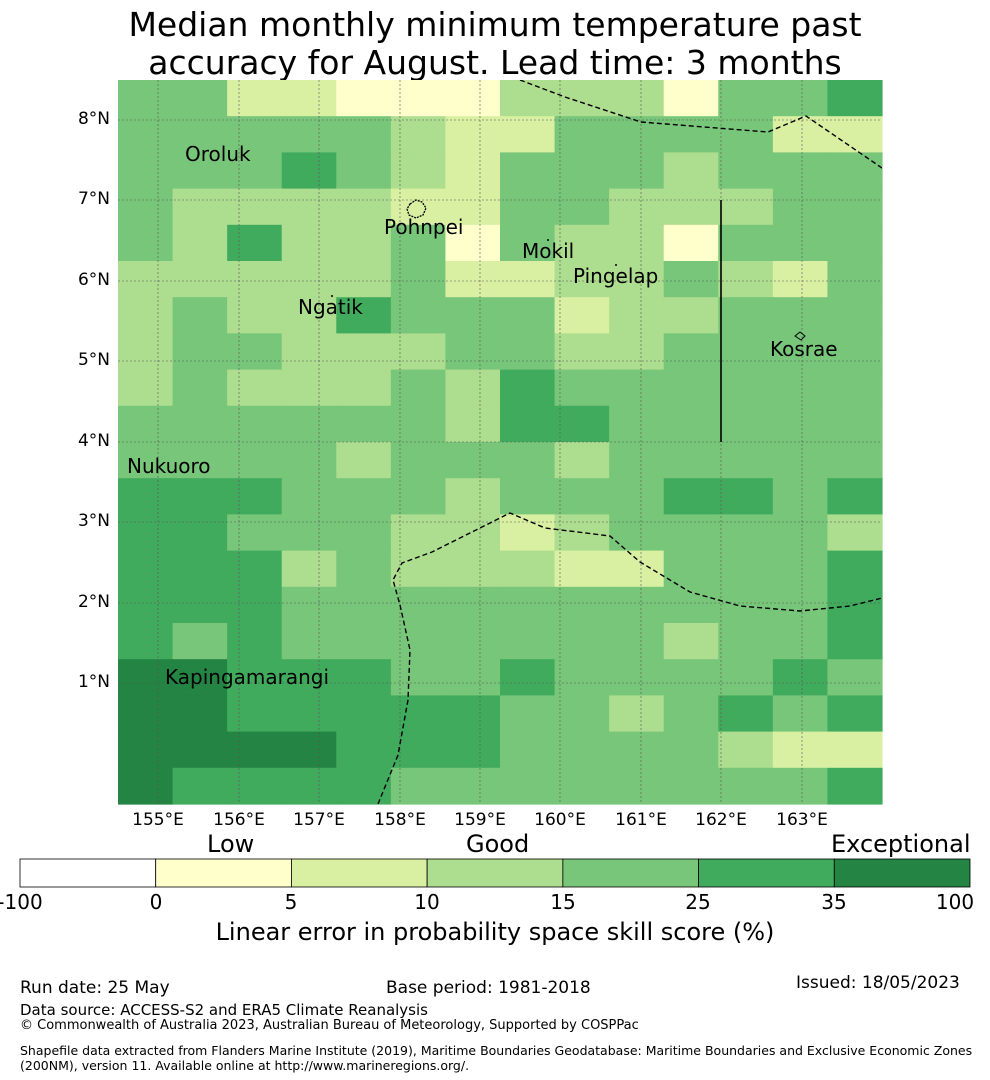 The height and width of the screenshot is (1080, 990). What do you see at coordinates (721, 820) in the screenshot?
I see `lon-label: 162°E` at bounding box center [721, 820].